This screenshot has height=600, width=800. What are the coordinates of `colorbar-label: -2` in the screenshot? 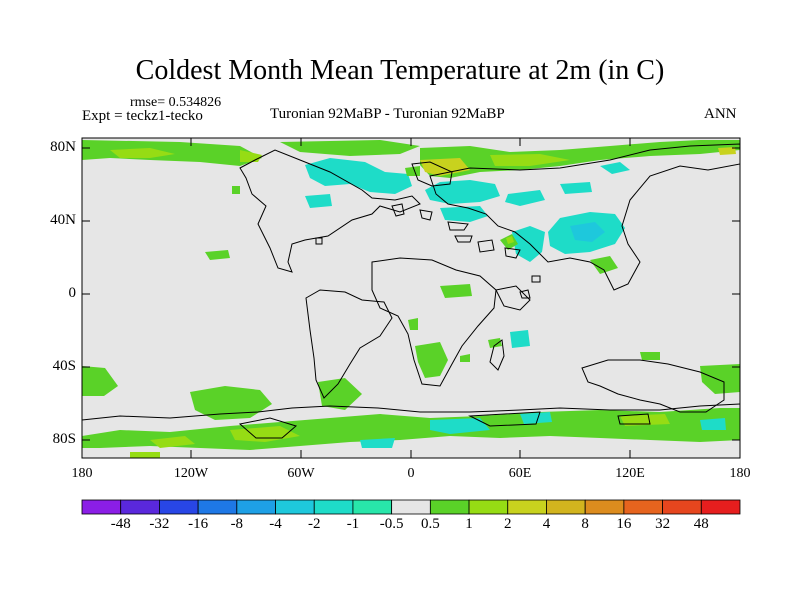 It's located at (314, 524).